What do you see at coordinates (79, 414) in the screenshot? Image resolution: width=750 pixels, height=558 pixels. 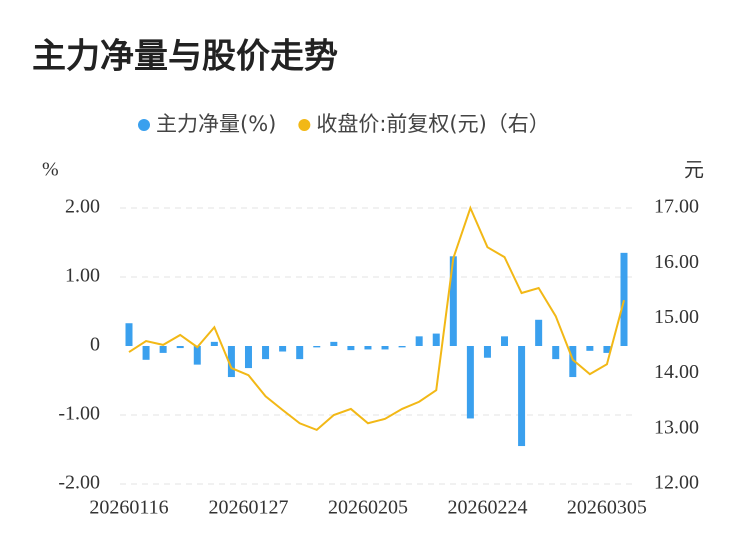 I see `y-tick-label: -1.00` at bounding box center [79, 414].